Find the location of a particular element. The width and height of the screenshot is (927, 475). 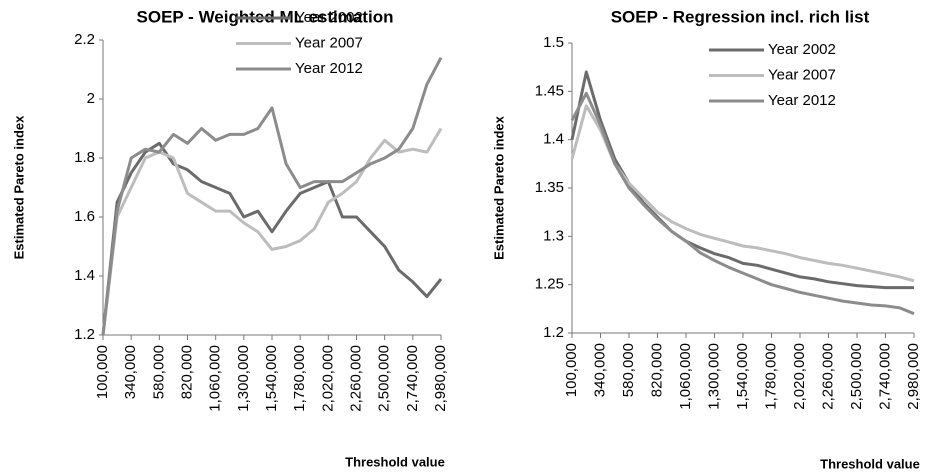

y-tick-label: 1.35 is located at coordinates (549, 187).